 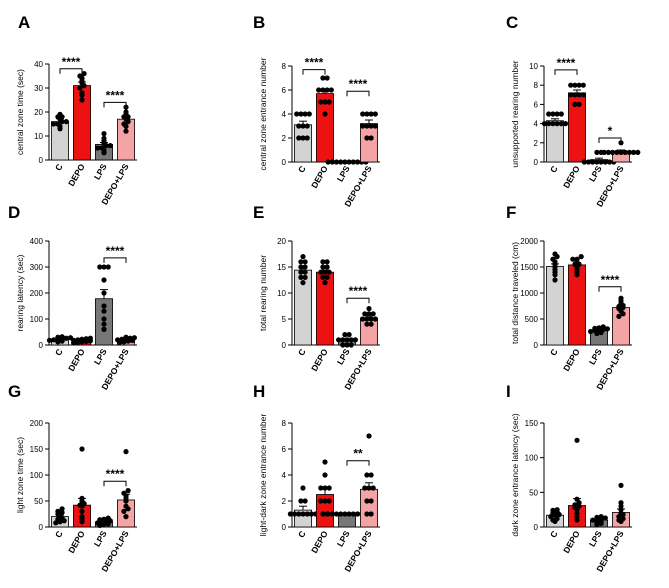 I want to click on y-tick-label: 5, so click(x=284, y=319).